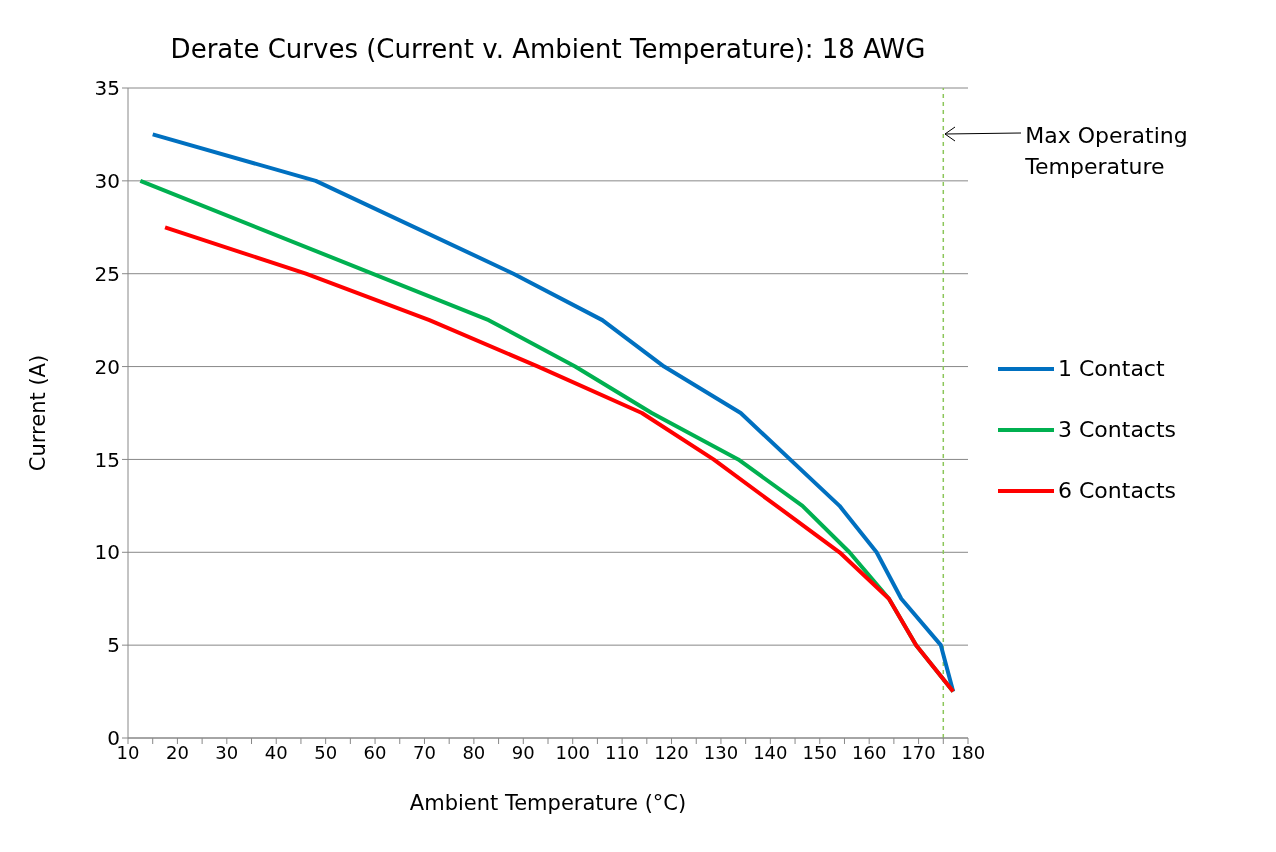 This screenshot has width=1276, height=852. Describe the element at coordinates (869, 752) in the screenshot. I see `x-tick-label: 160` at that location.